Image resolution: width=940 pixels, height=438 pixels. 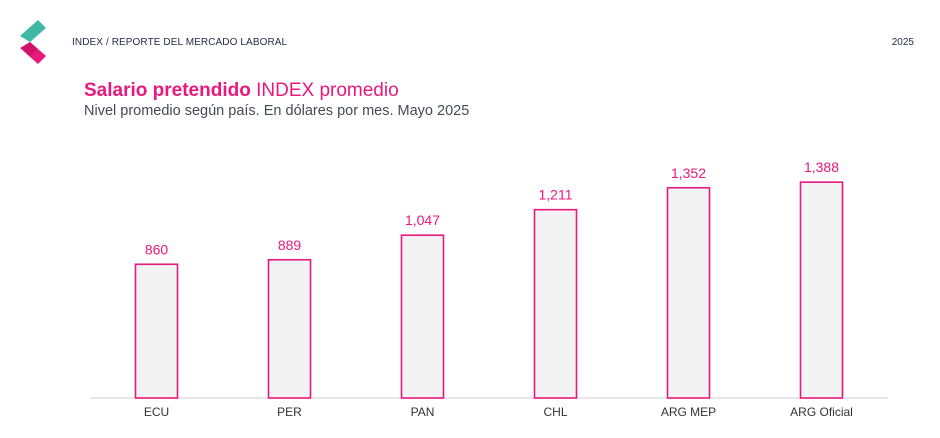 What do you see at coordinates (156, 331) in the screenshot?
I see `bar-ecu` at bounding box center [156, 331].